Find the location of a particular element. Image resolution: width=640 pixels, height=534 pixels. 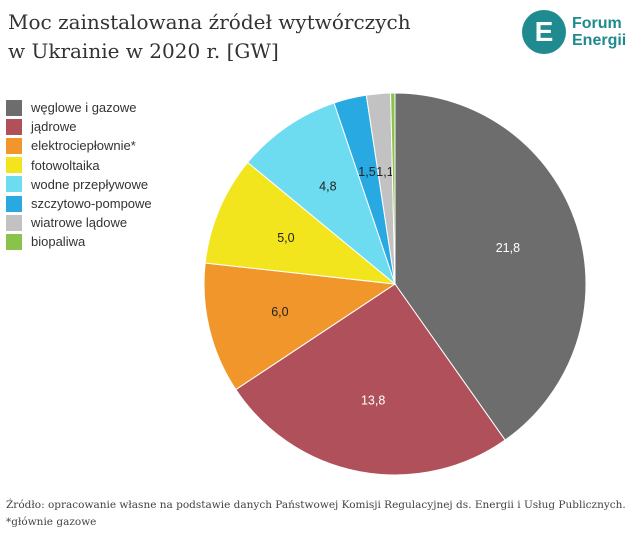

logo-line-2: Energii is located at coordinates (599, 40).